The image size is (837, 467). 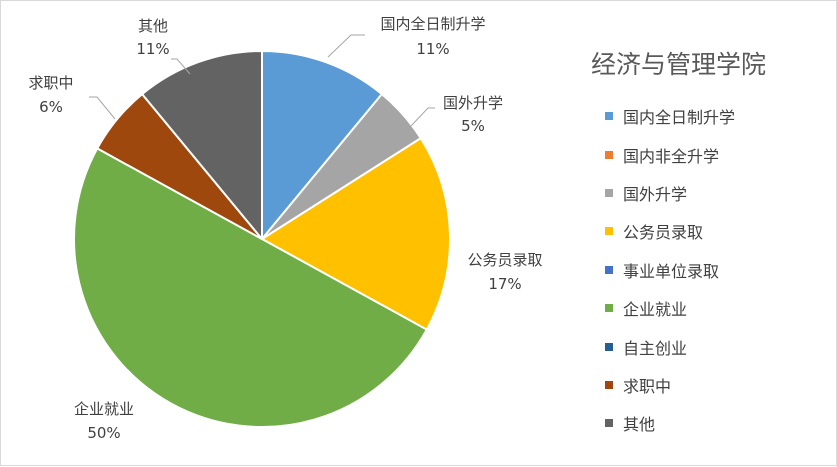 I want to click on legend-item: 事业单位录取, so click(x=670, y=270).